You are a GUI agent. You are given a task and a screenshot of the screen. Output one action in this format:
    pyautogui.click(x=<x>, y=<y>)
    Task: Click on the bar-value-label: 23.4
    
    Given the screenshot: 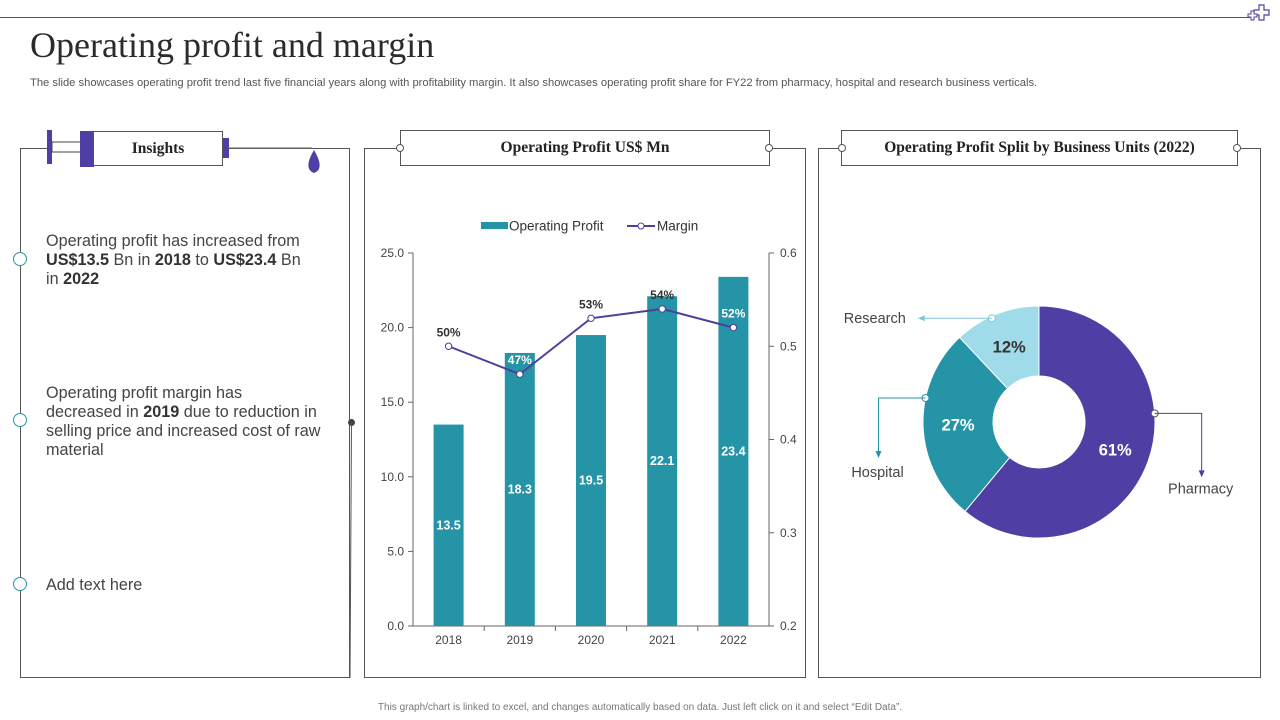 What is the action you would take?
    pyautogui.click(x=733, y=451)
    